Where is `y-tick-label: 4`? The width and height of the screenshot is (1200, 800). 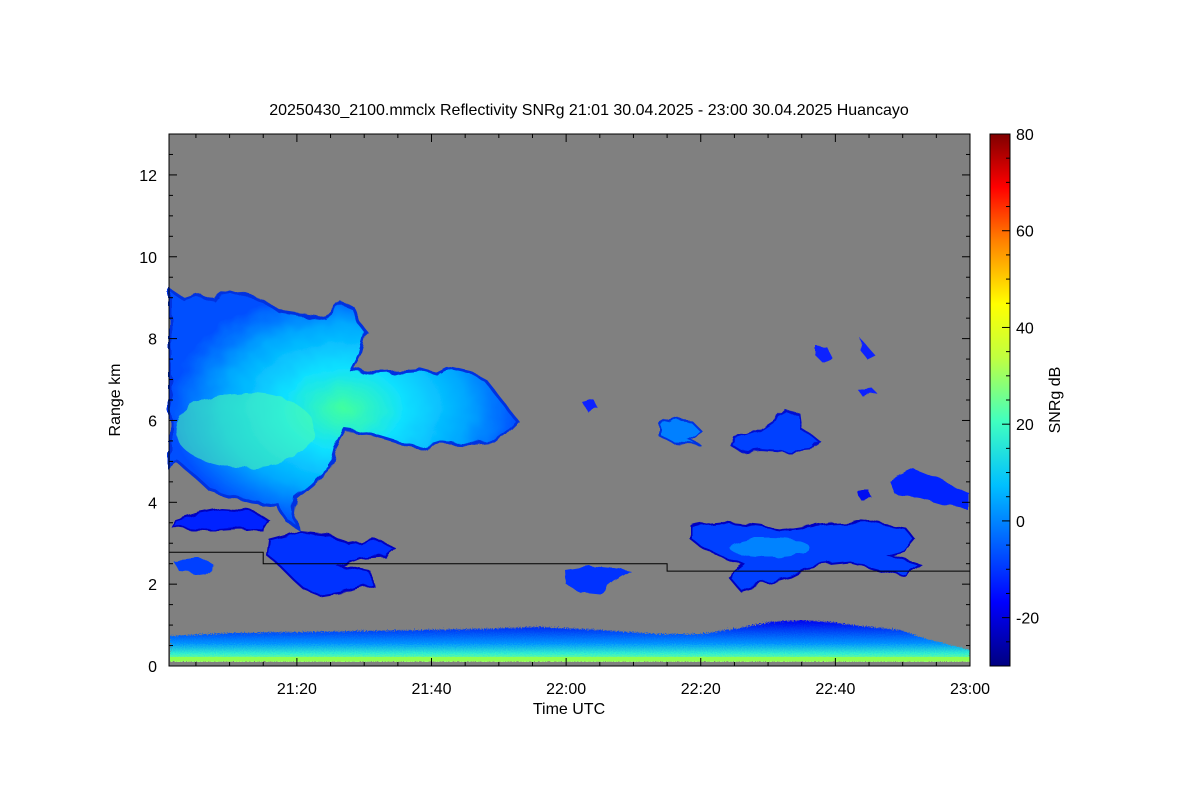
y-tick-label: 4 is located at coordinates (152, 503).